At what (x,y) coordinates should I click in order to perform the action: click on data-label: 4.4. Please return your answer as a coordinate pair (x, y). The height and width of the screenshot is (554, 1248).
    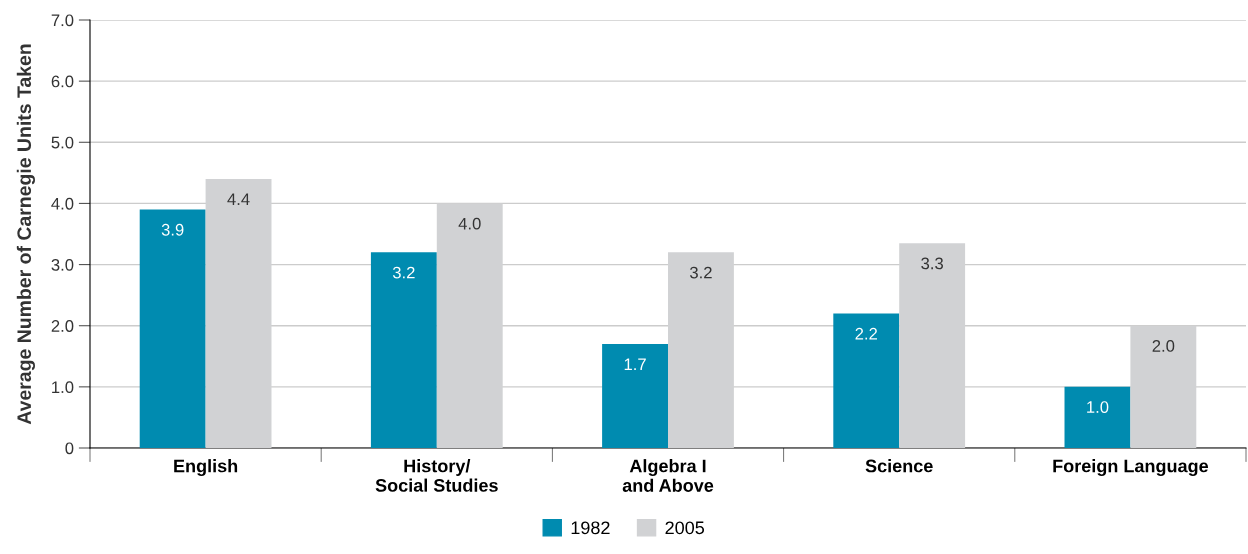
    Looking at the image, I should click on (238, 199).